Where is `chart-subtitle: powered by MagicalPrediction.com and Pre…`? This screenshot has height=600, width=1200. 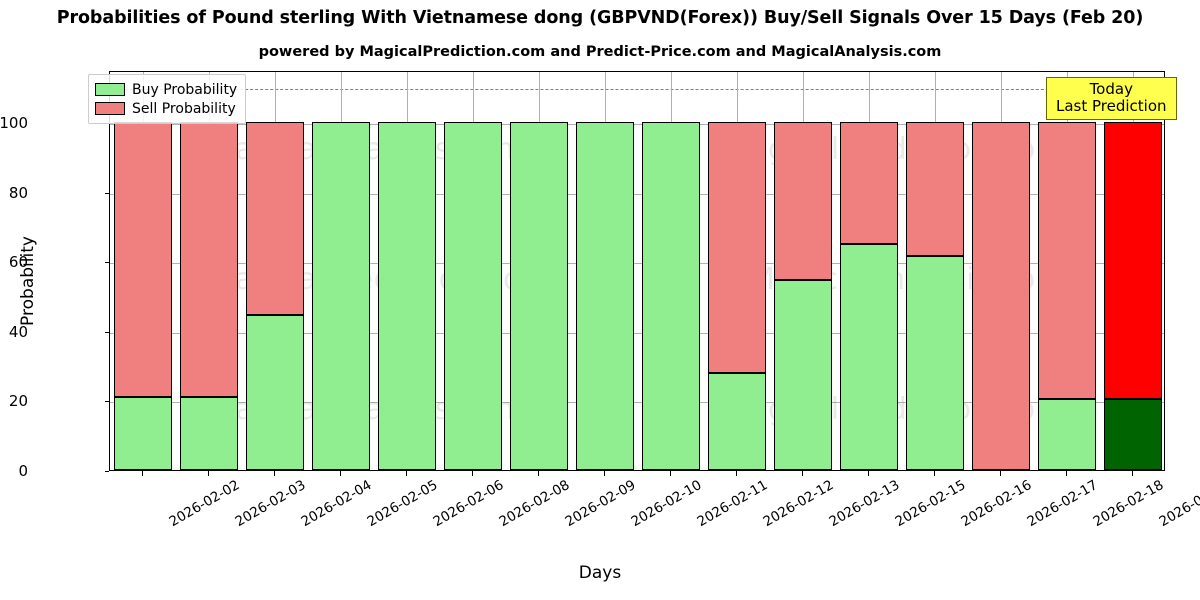 chart-subtitle: powered by MagicalPrediction.com and Pre… is located at coordinates (600, 52).